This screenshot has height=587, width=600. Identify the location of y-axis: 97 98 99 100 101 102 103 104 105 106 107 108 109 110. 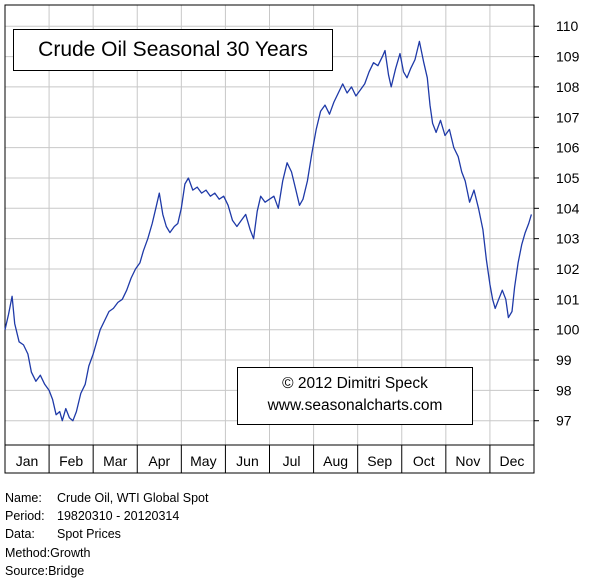
(557, 223).